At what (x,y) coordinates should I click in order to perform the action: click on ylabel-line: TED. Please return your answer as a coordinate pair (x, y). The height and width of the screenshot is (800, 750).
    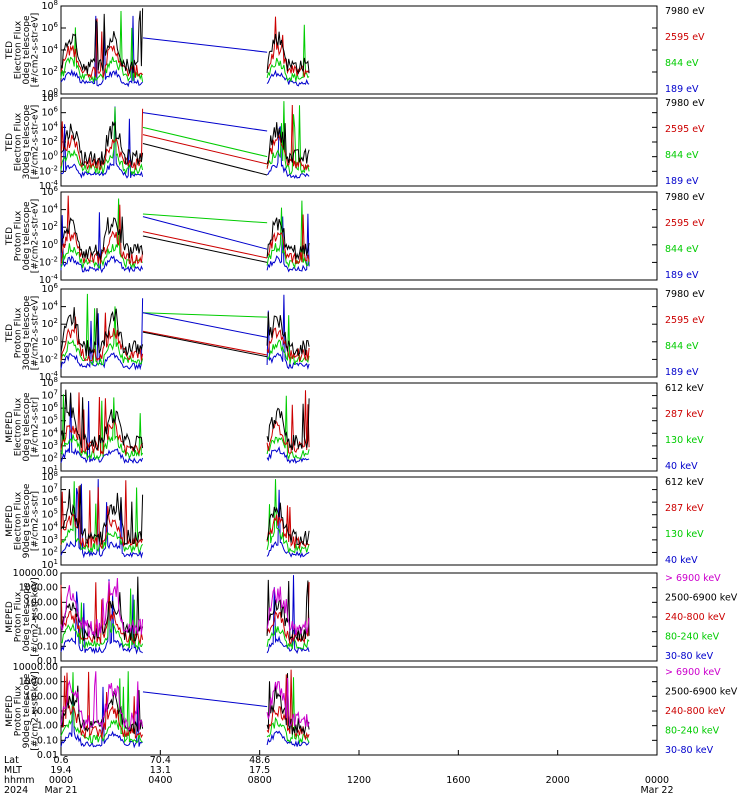
    Looking at the image, I should click on (10, 142).